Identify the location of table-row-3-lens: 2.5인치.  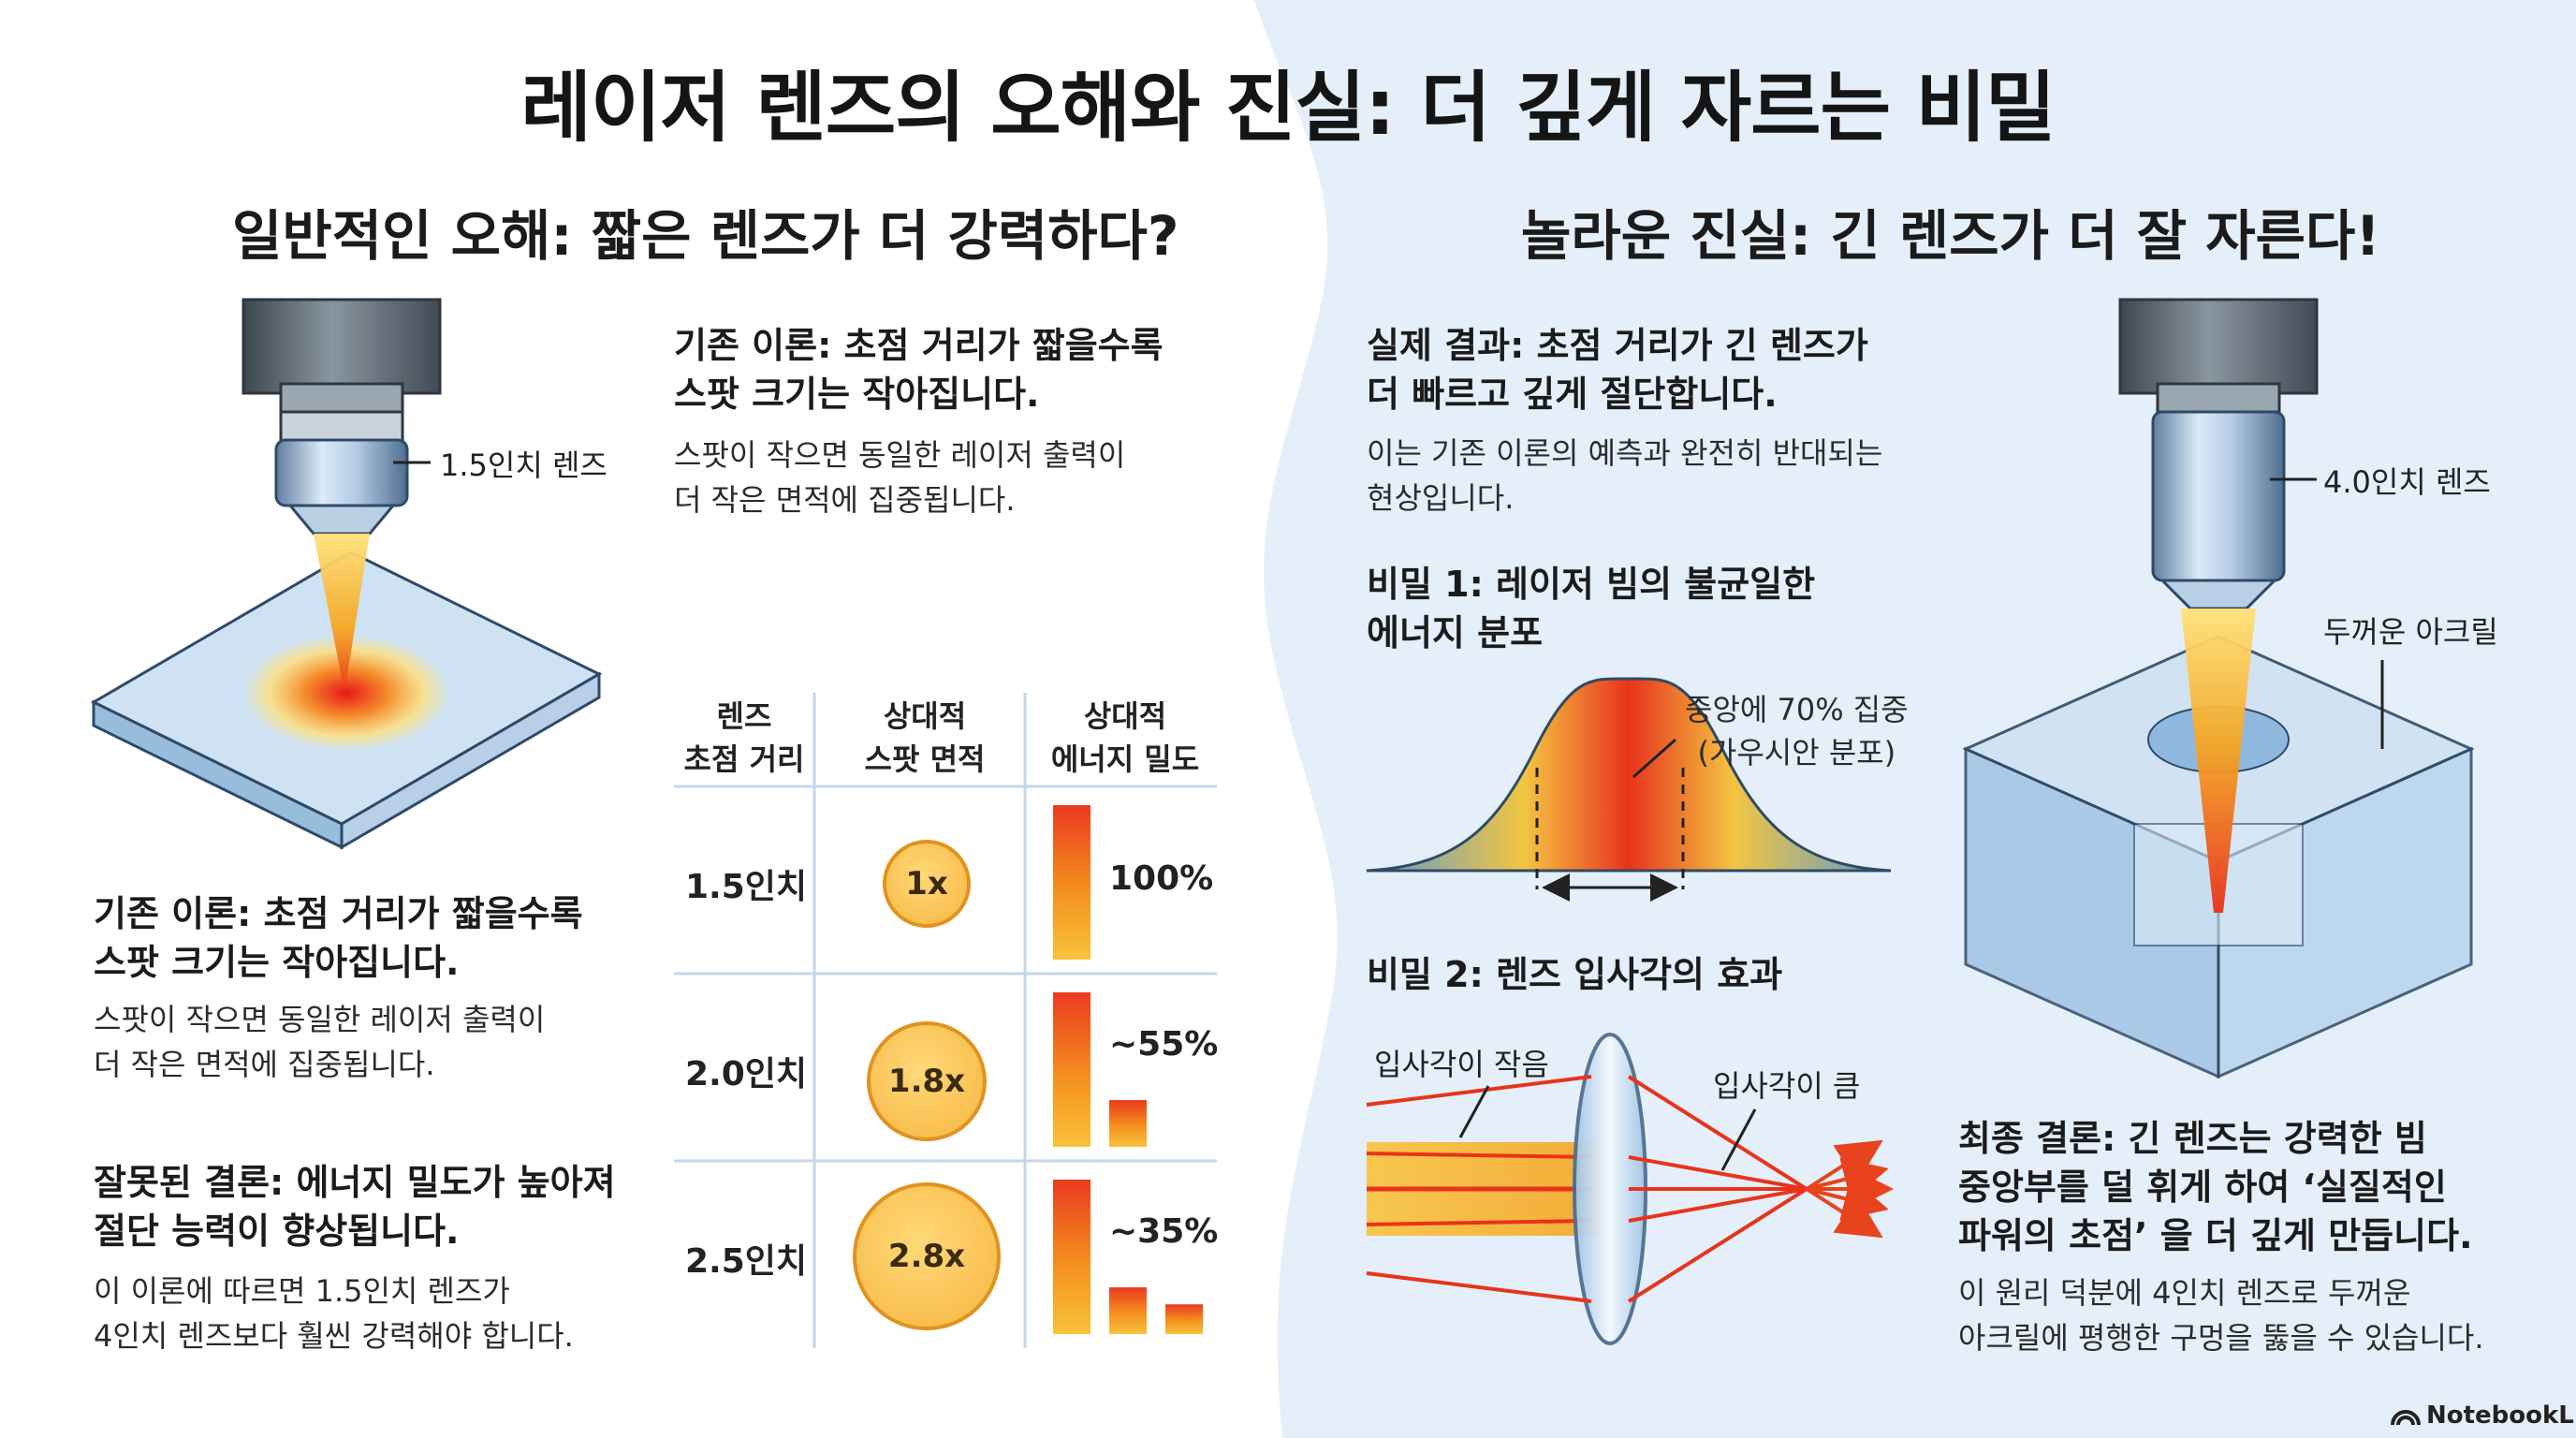
(746, 1261).